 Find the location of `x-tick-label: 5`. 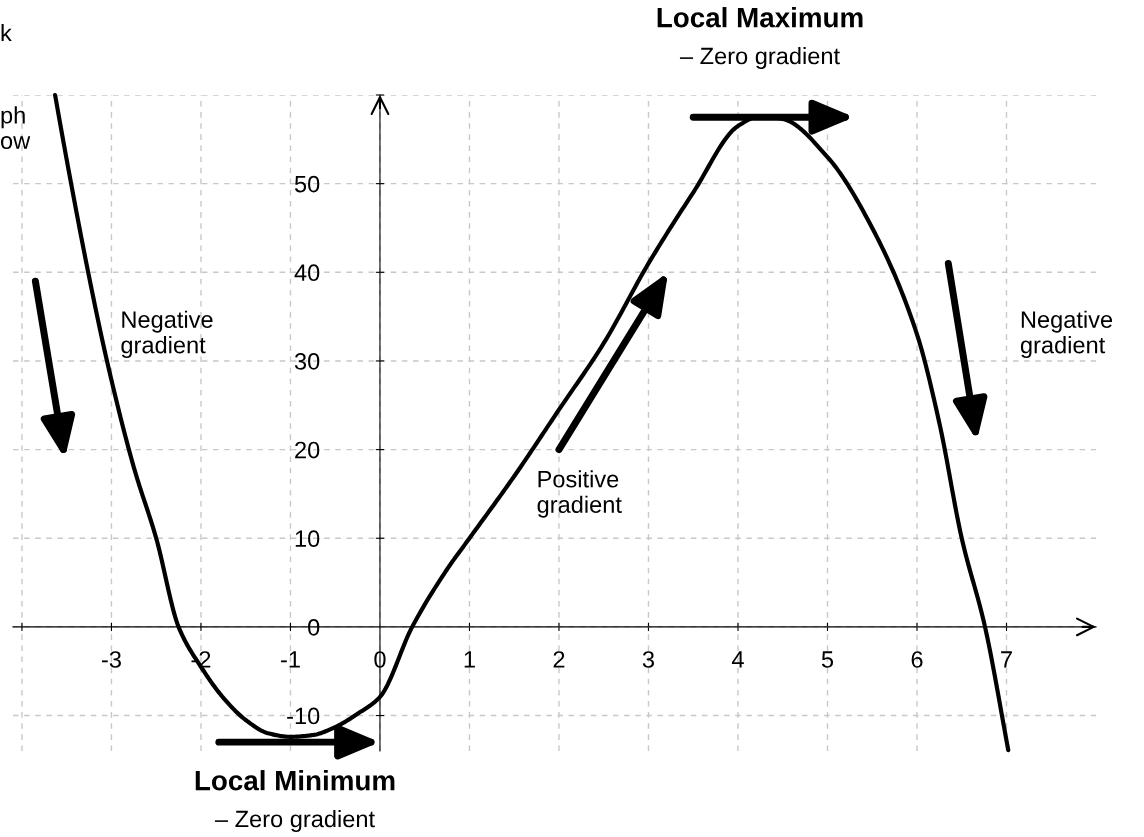

x-tick-label: 5 is located at coordinates (827, 659).